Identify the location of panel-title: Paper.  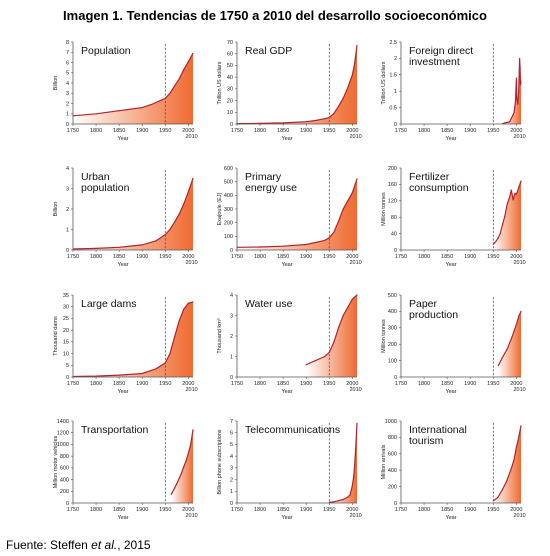
(423, 304).